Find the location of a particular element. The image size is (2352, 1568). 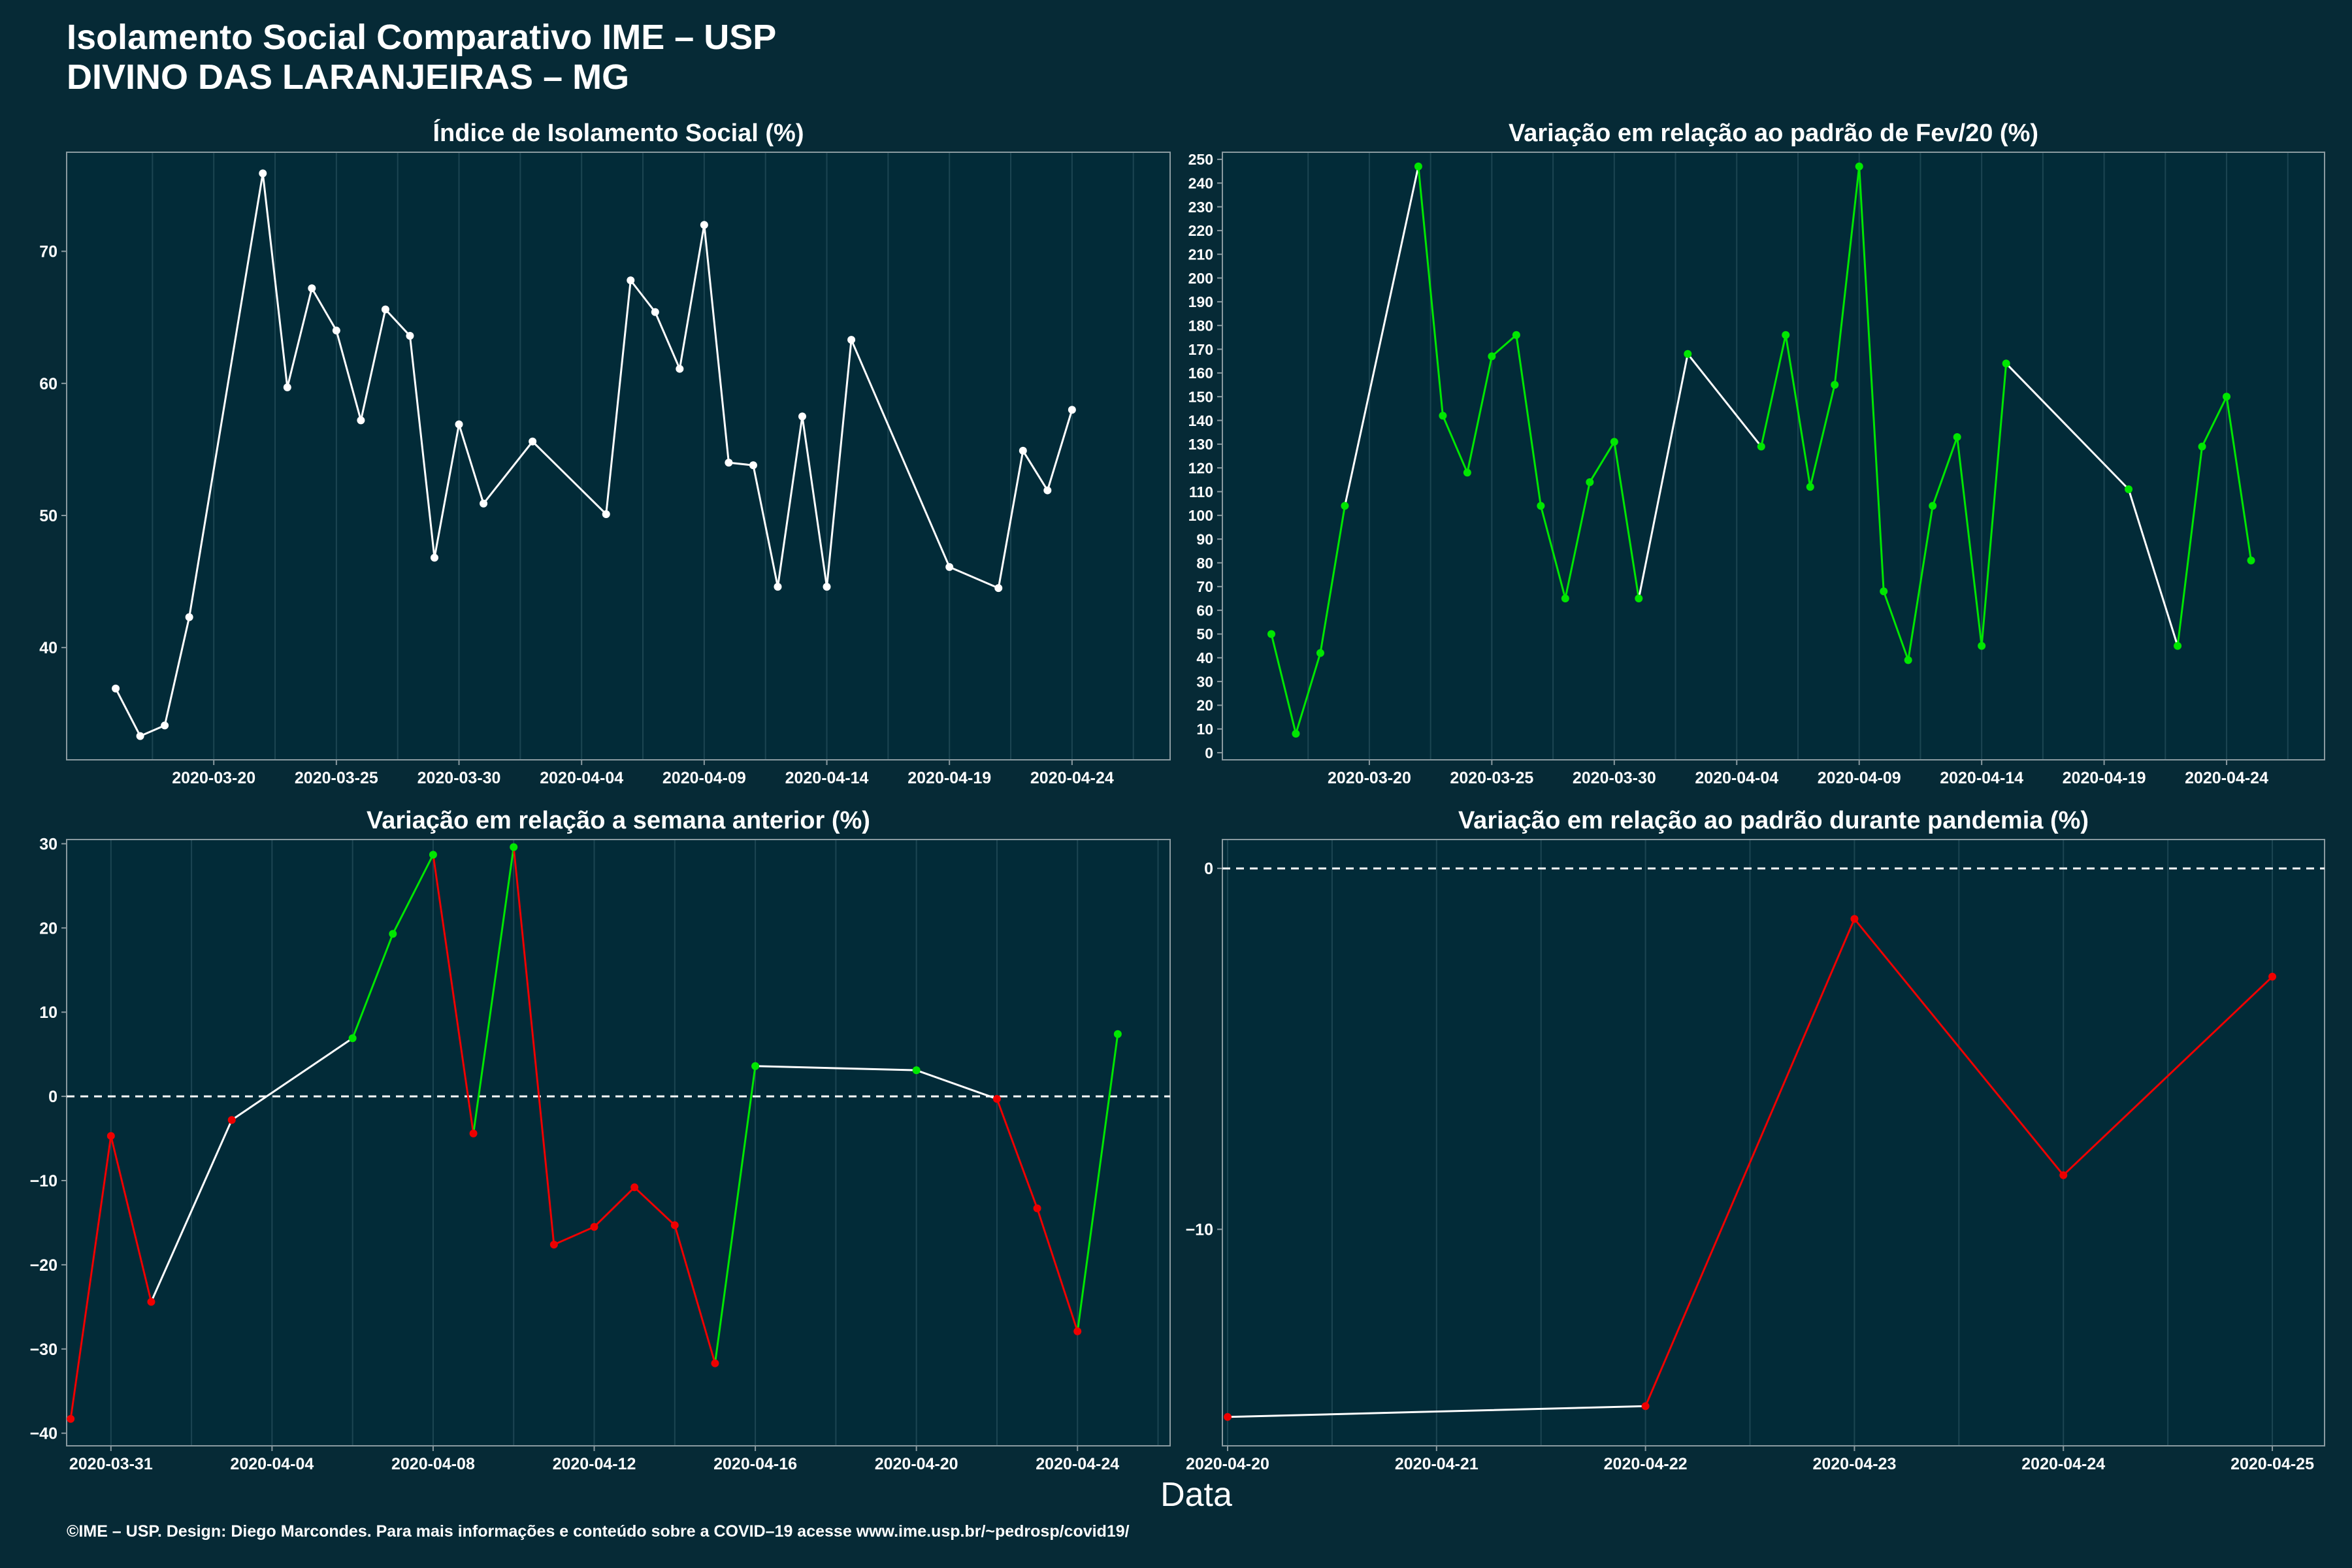

x-tick-label: 2020-04-19 is located at coordinates (949, 778).